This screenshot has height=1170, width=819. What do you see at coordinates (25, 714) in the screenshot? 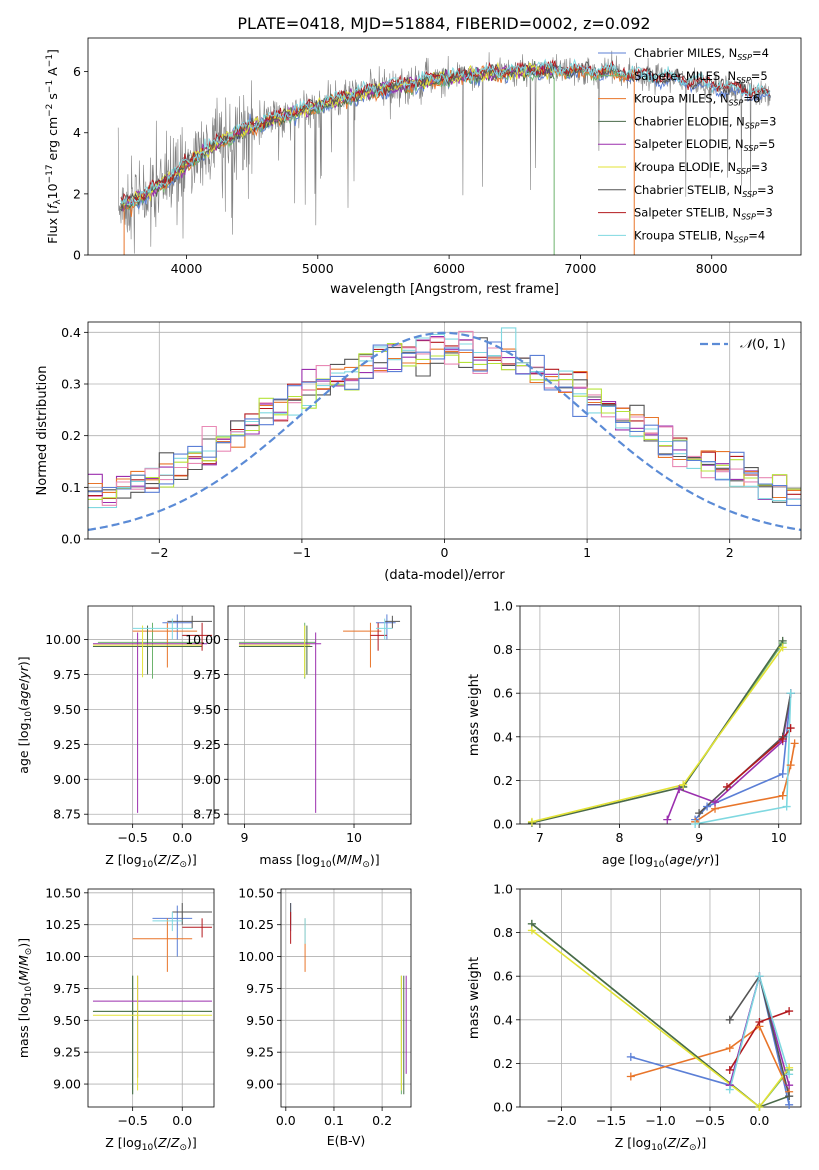
I see `y-axis-label: age [log10(age/yr)]` at bounding box center [25, 714].